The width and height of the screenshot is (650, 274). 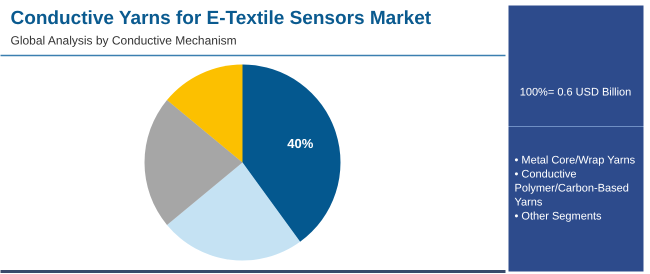 What do you see at coordinates (300, 144) in the screenshot?
I see `data-label: 40%` at bounding box center [300, 144].